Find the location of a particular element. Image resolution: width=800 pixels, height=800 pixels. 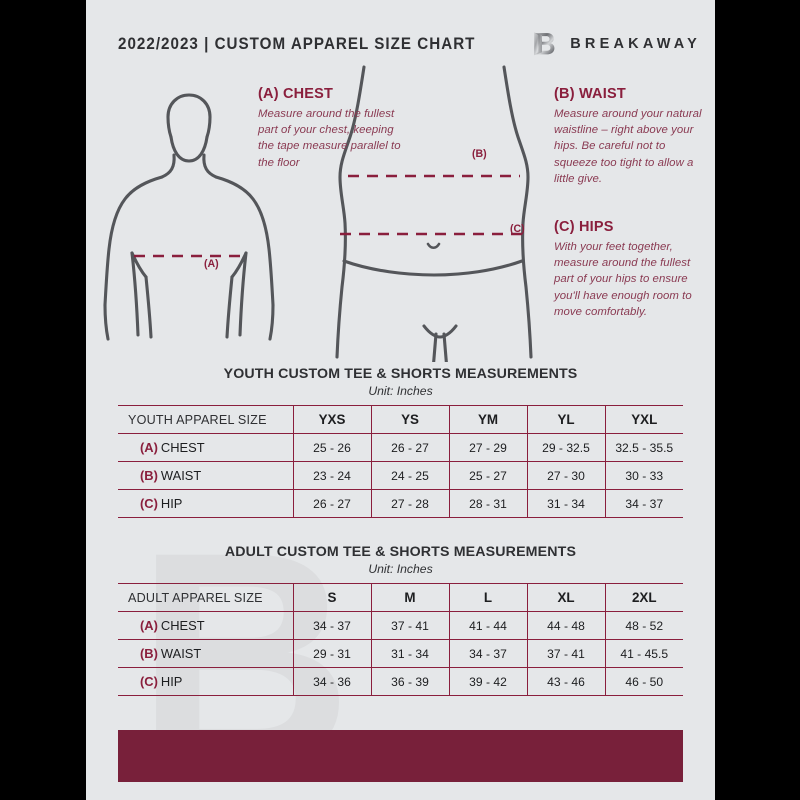

adult-column-l: L is located at coordinates (487, 597).